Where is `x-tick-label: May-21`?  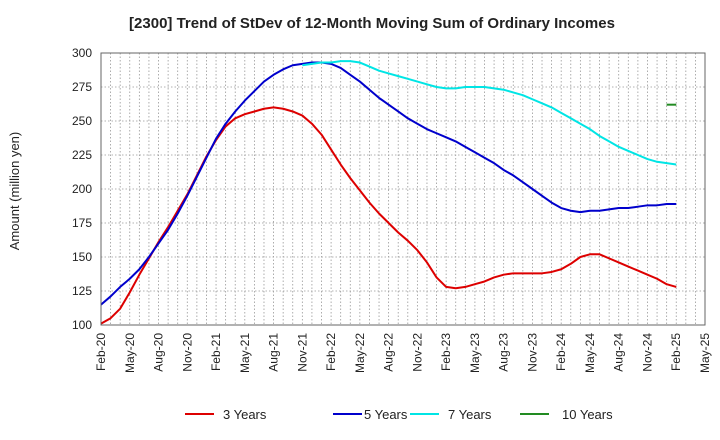 x-tick-label: May-21 is located at coordinates (245, 353).